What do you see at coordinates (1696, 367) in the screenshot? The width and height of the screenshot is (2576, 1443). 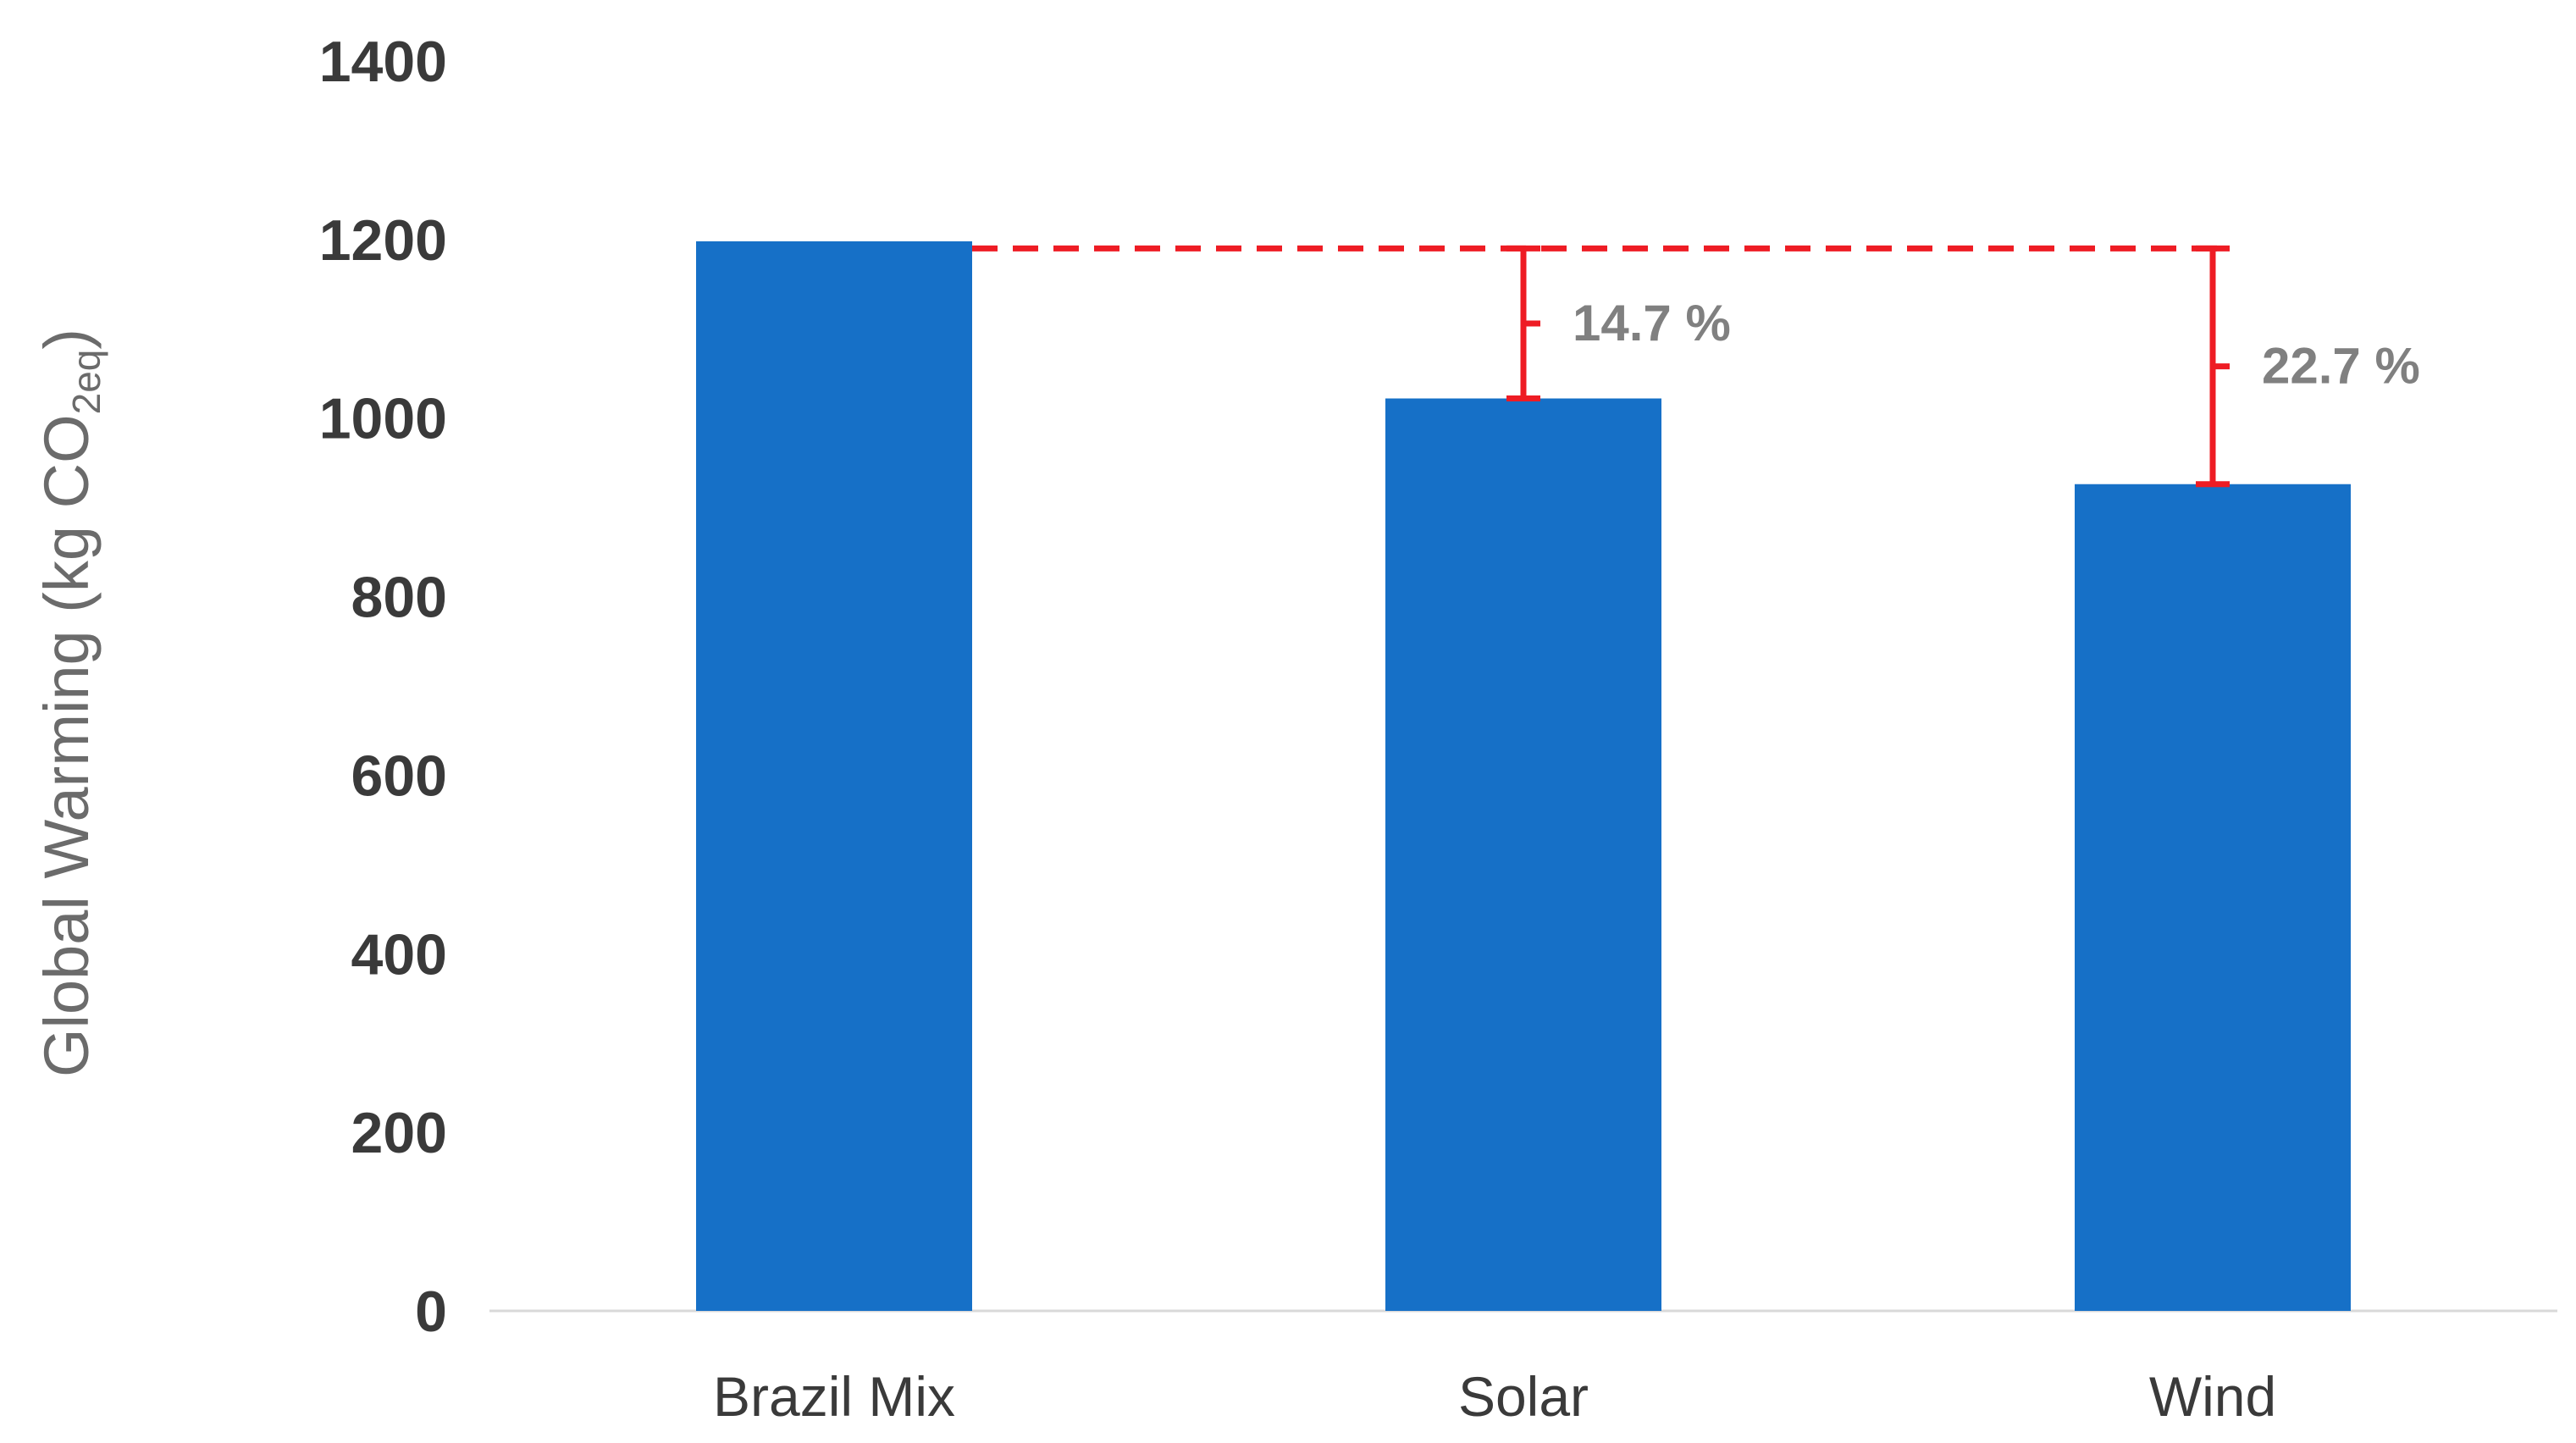 I see `reduction-annotations: 14.7 % 22.7 %` at bounding box center [1696, 367].